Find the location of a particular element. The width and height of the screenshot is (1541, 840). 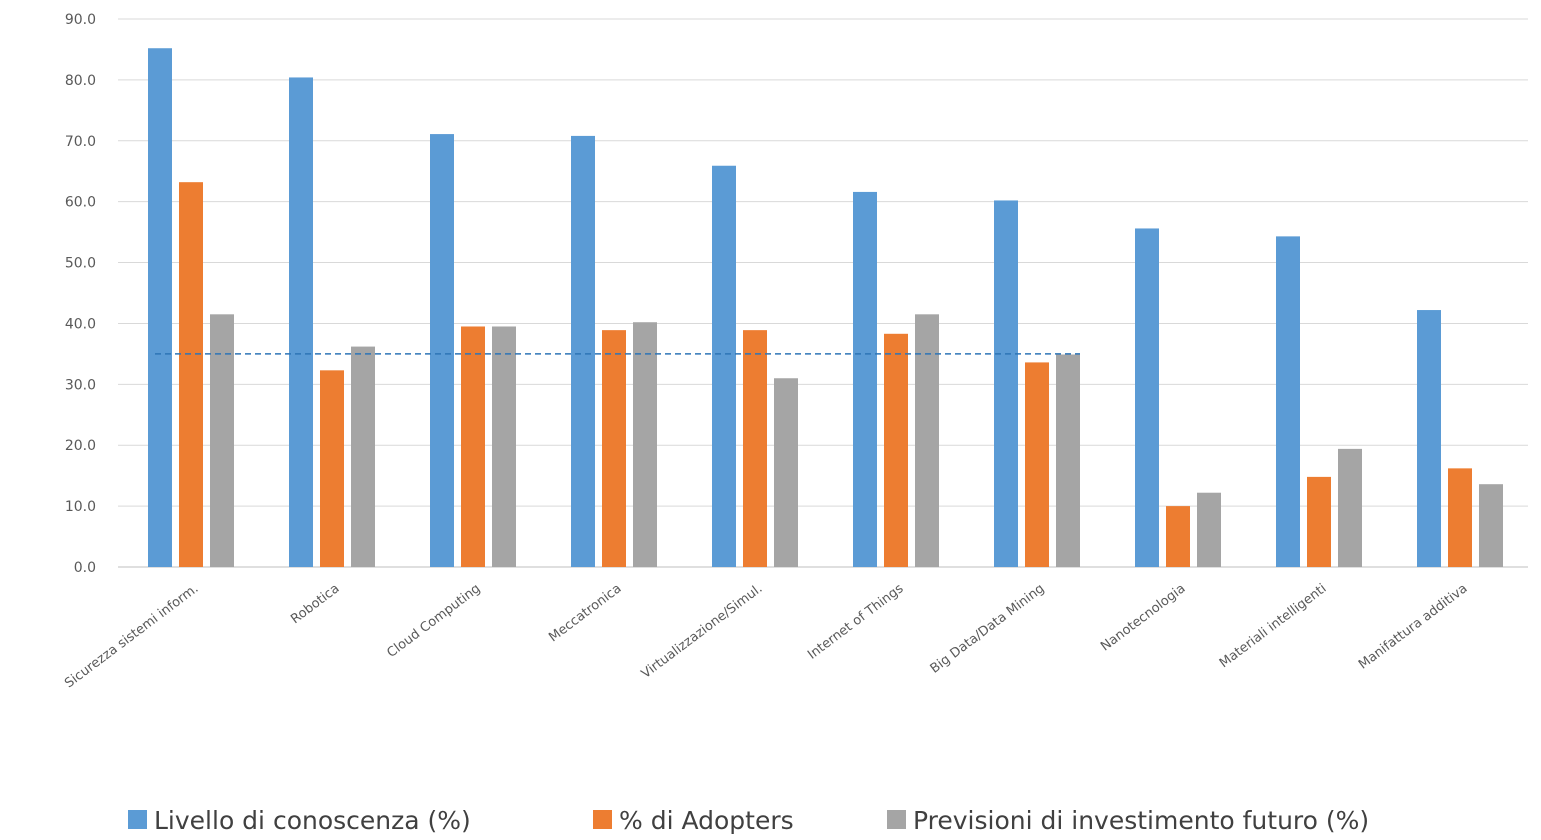

legend-label: % di Adopters is located at coordinates (706, 820).